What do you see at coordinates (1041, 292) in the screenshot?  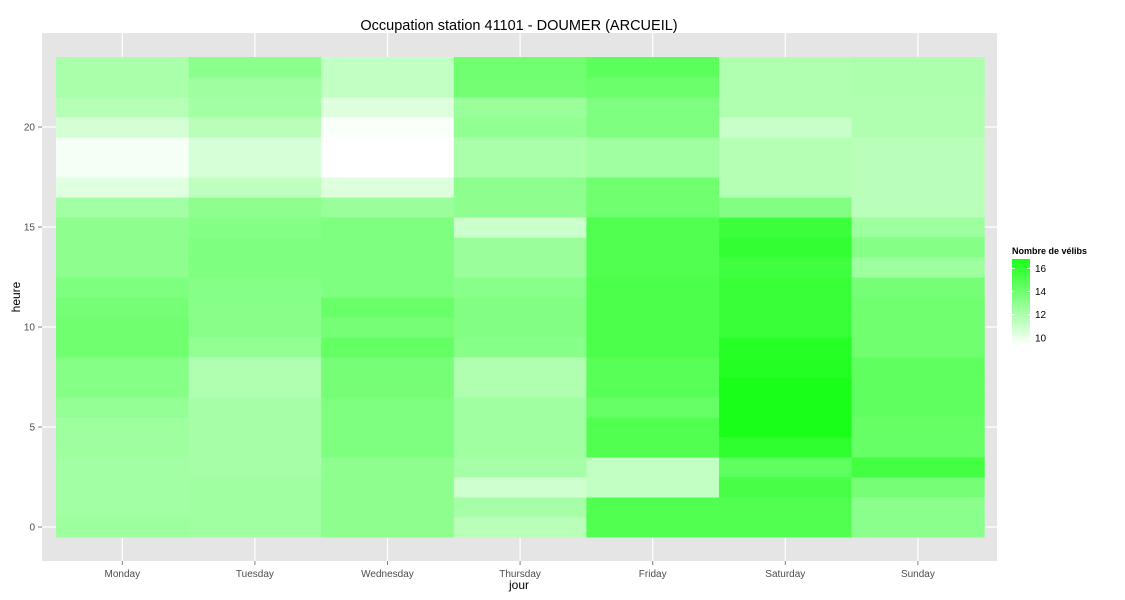 I see `legend-tick-label: 14` at bounding box center [1041, 292].